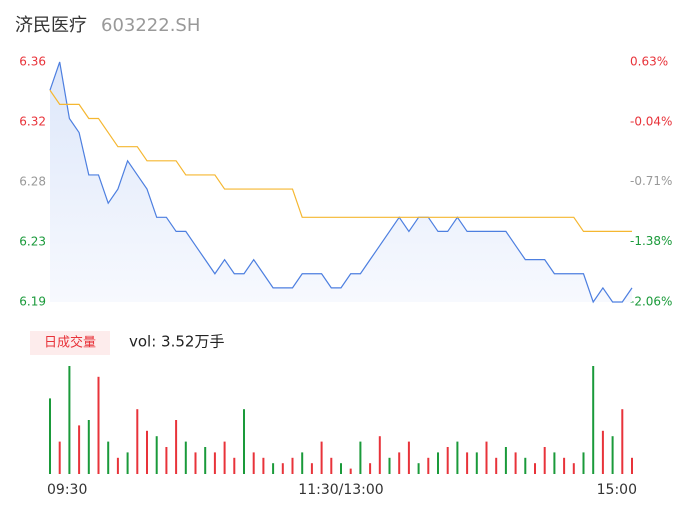 This screenshot has width=686, height=524. I want to click on volume-tag: 日成交量, so click(70, 343).